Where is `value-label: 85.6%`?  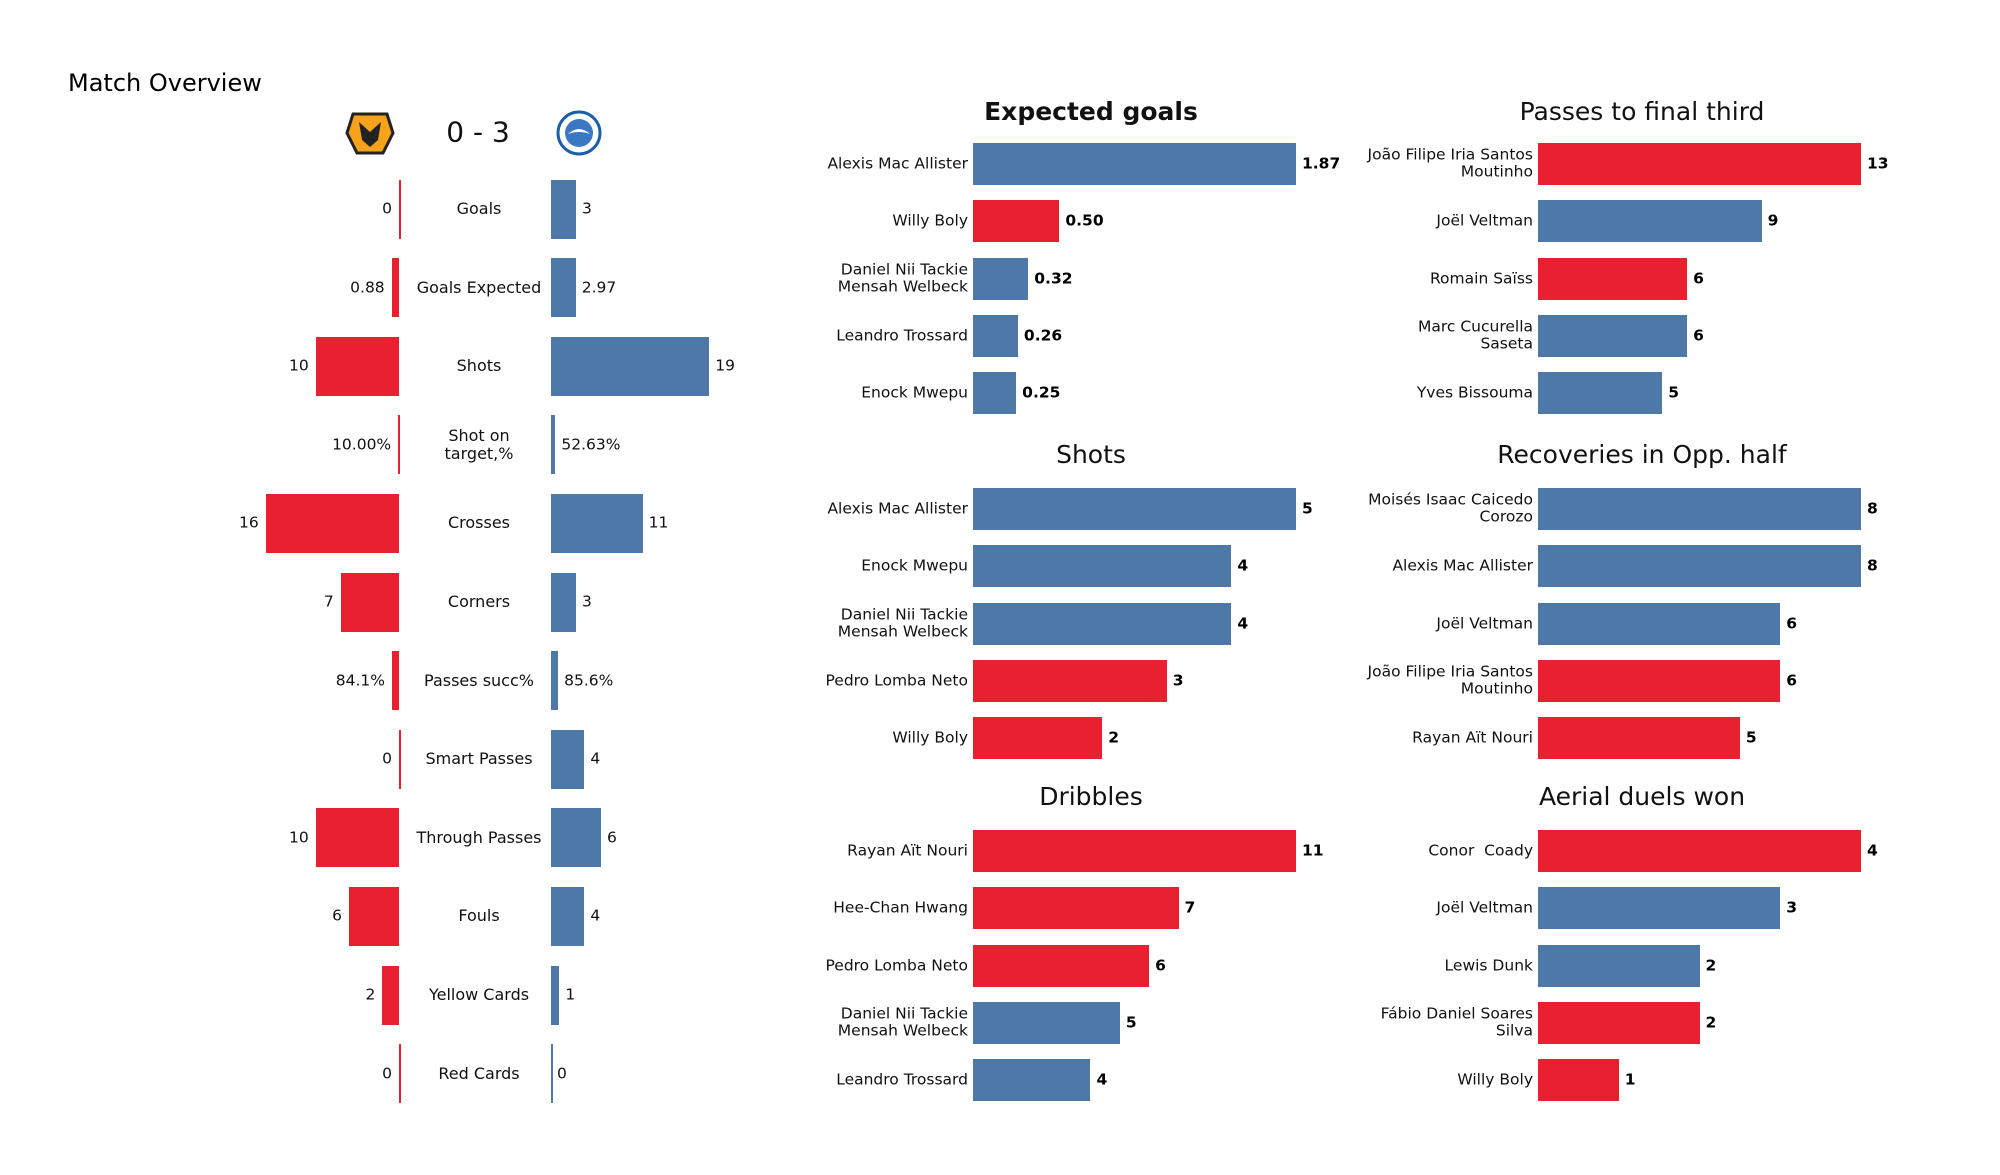
value-label: 85.6% is located at coordinates (589, 679).